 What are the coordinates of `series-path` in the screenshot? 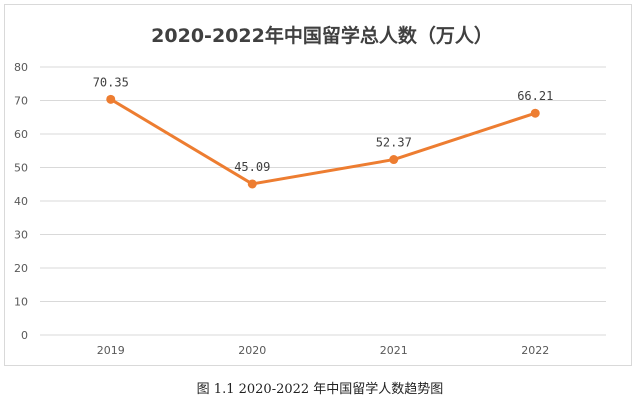 It's located at (322, 142).